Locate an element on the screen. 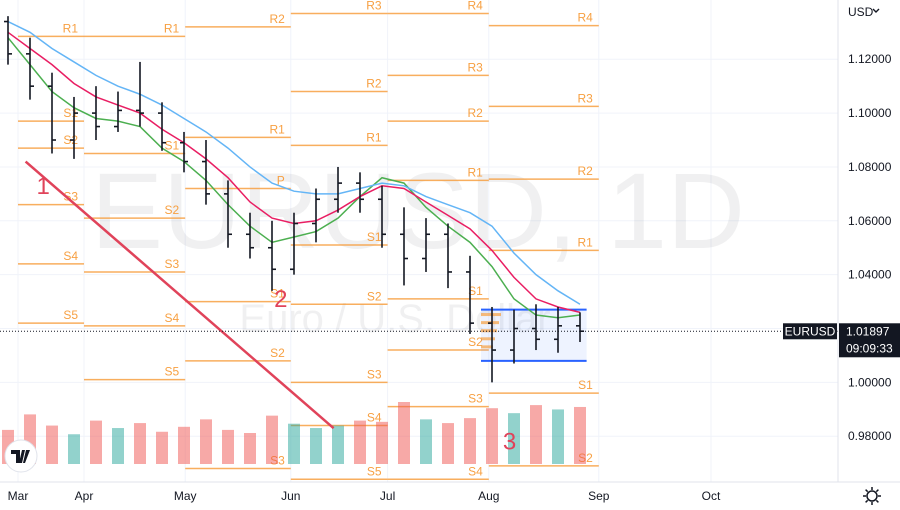 Image resolution: width=900 pixels, height=510 pixels. pivot-label: S2 is located at coordinates (374, 296).